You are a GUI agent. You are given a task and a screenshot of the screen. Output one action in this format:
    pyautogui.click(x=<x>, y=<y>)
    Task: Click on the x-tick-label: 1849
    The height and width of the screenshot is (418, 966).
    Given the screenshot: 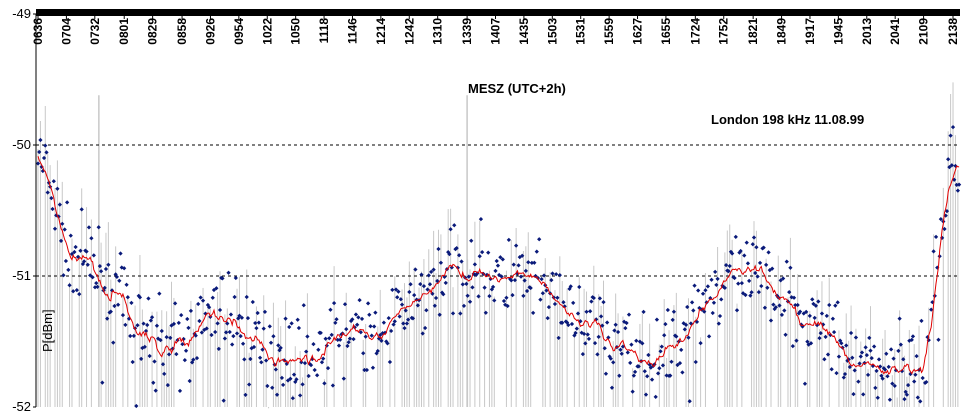 What is the action you would take?
    pyautogui.click(x=782, y=31)
    